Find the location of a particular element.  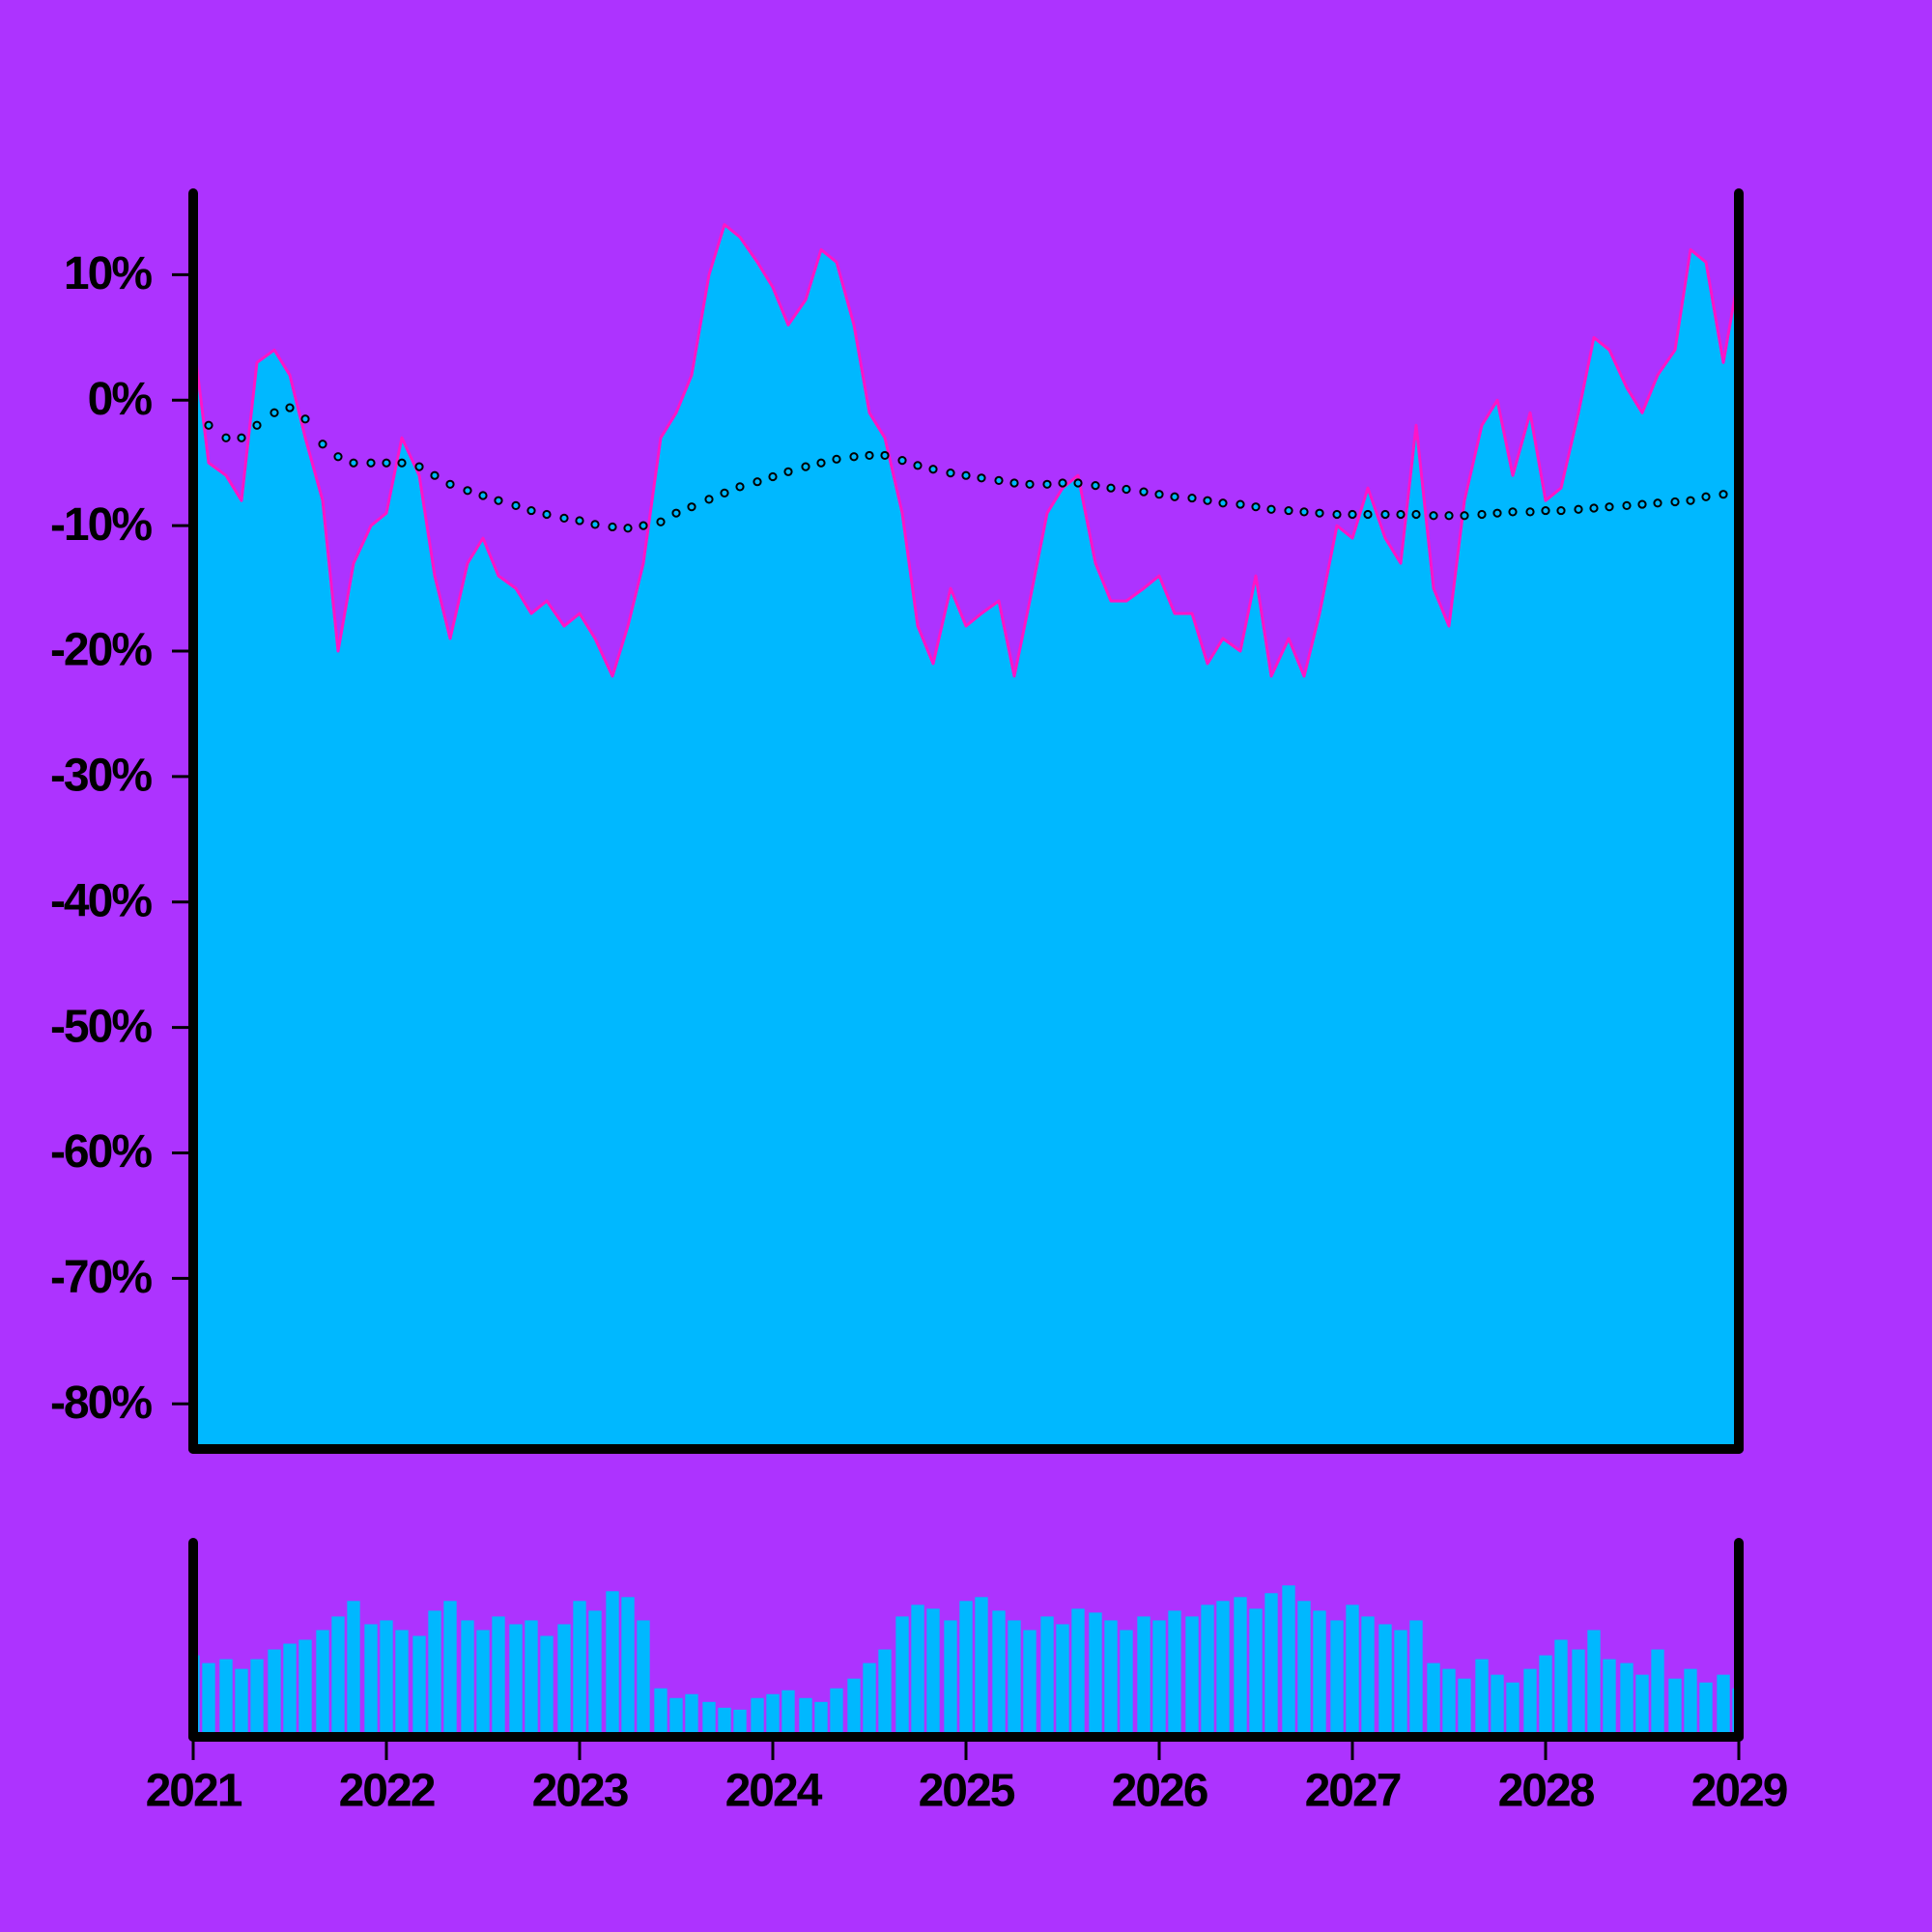

x-tick-label: 2027 is located at coordinates (1353, 1791).